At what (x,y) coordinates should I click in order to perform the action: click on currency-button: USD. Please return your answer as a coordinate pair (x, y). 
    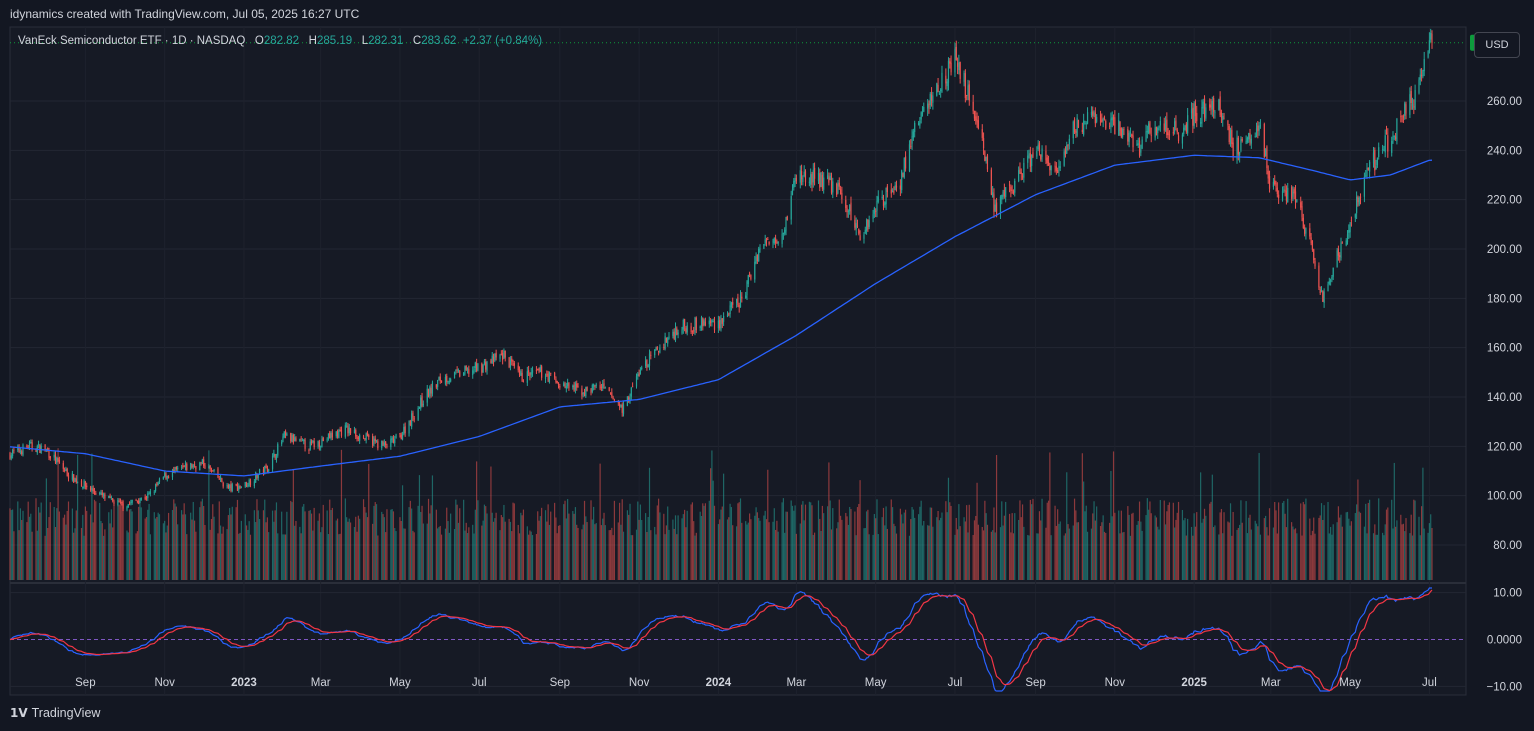
    Looking at the image, I should click on (1497, 45).